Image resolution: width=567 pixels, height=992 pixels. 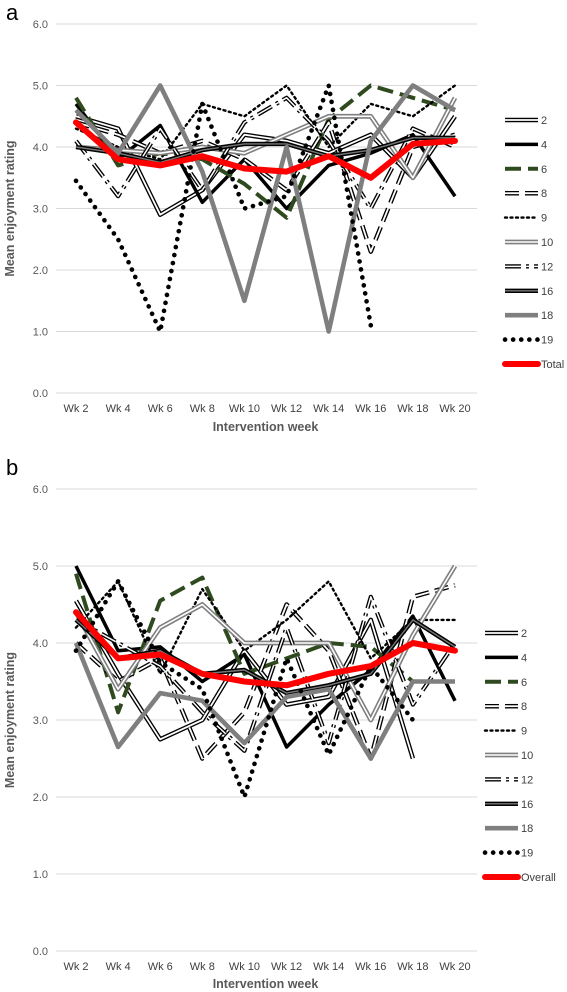 What do you see at coordinates (538, 878) in the screenshot?
I see `legend-label: Overall` at bounding box center [538, 878].